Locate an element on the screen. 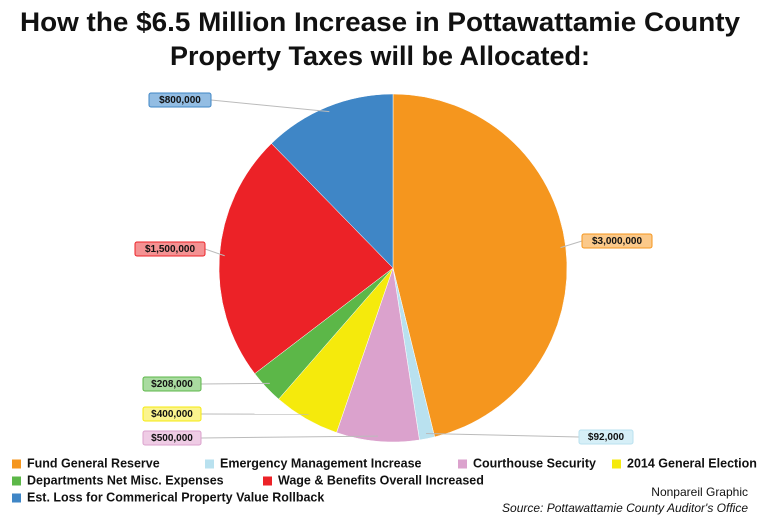 This screenshot has width=760, height=517. value-label: $208,000 is located at coordinates (172, 384).